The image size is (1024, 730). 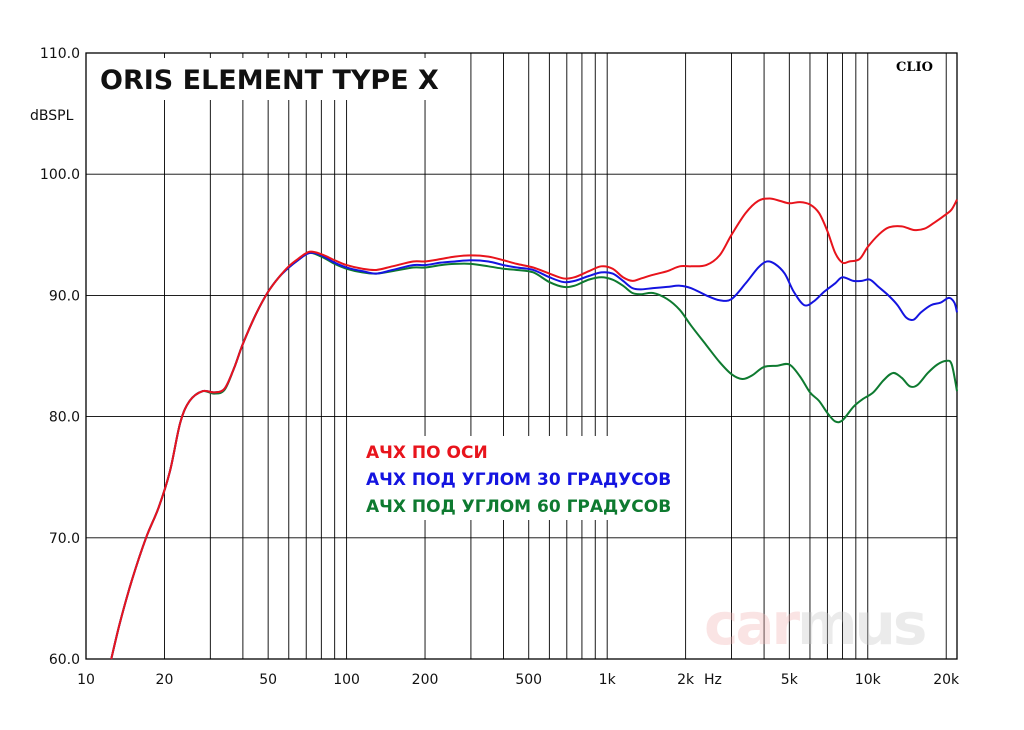 What do you see at coordinates (60, 54) in the screenshot?
I see `y-tick-label: 110.0` at bounding box center [60, 54].